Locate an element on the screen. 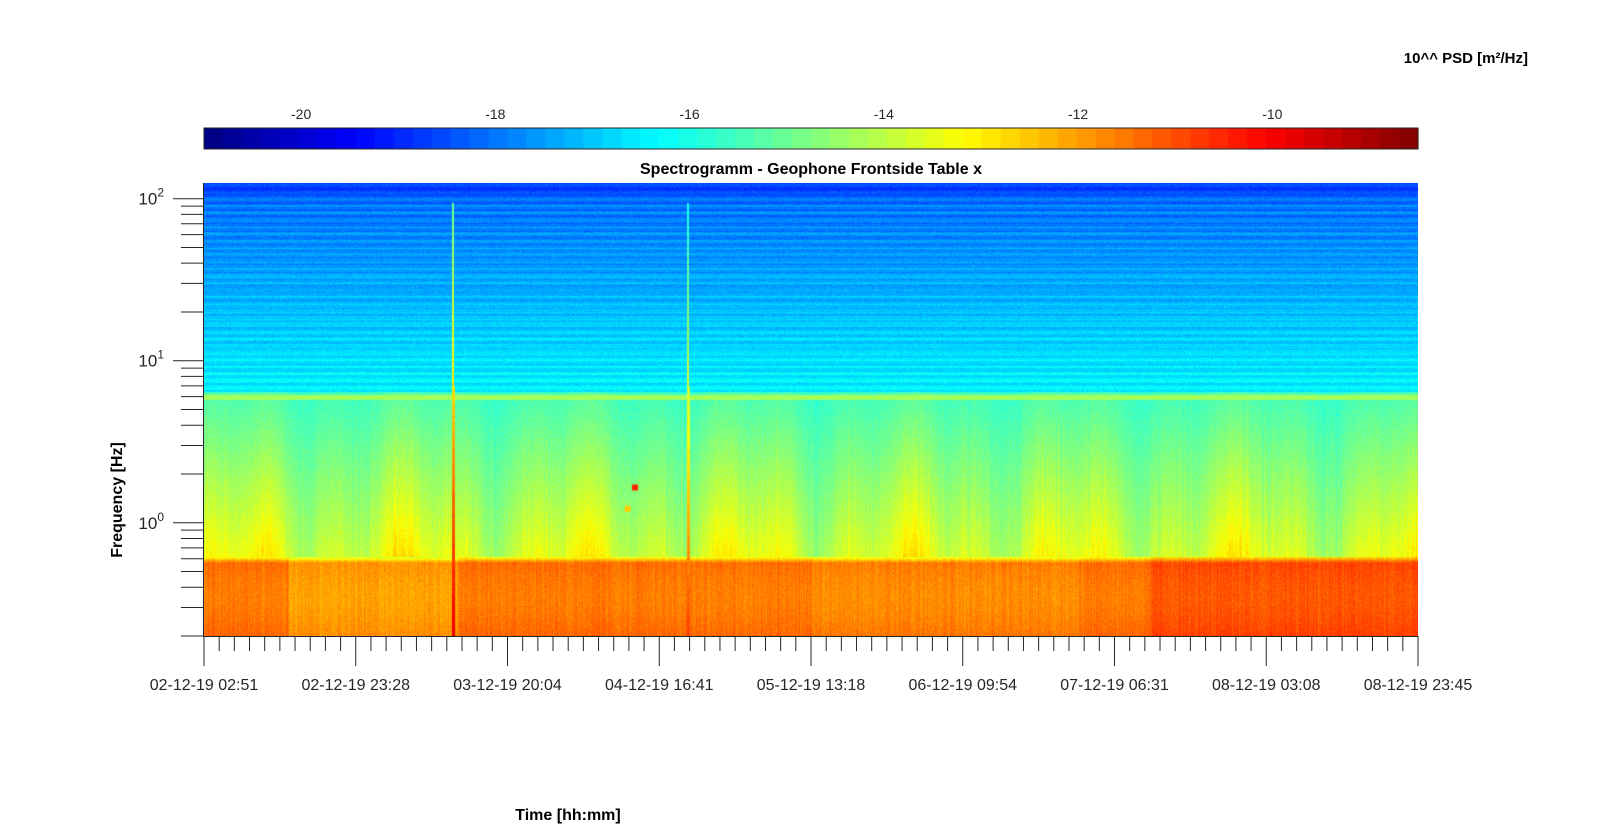  x-tick-label: 04-12-19 16:41 is located at coordinates (659, 685).